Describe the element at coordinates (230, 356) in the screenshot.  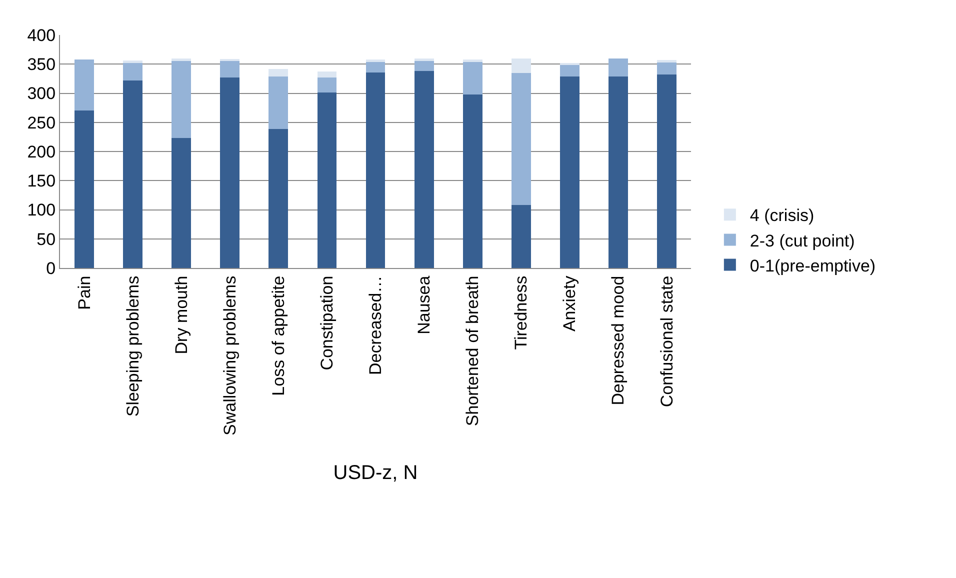
I see `x-tick-label: Swallowing problems` at that location.